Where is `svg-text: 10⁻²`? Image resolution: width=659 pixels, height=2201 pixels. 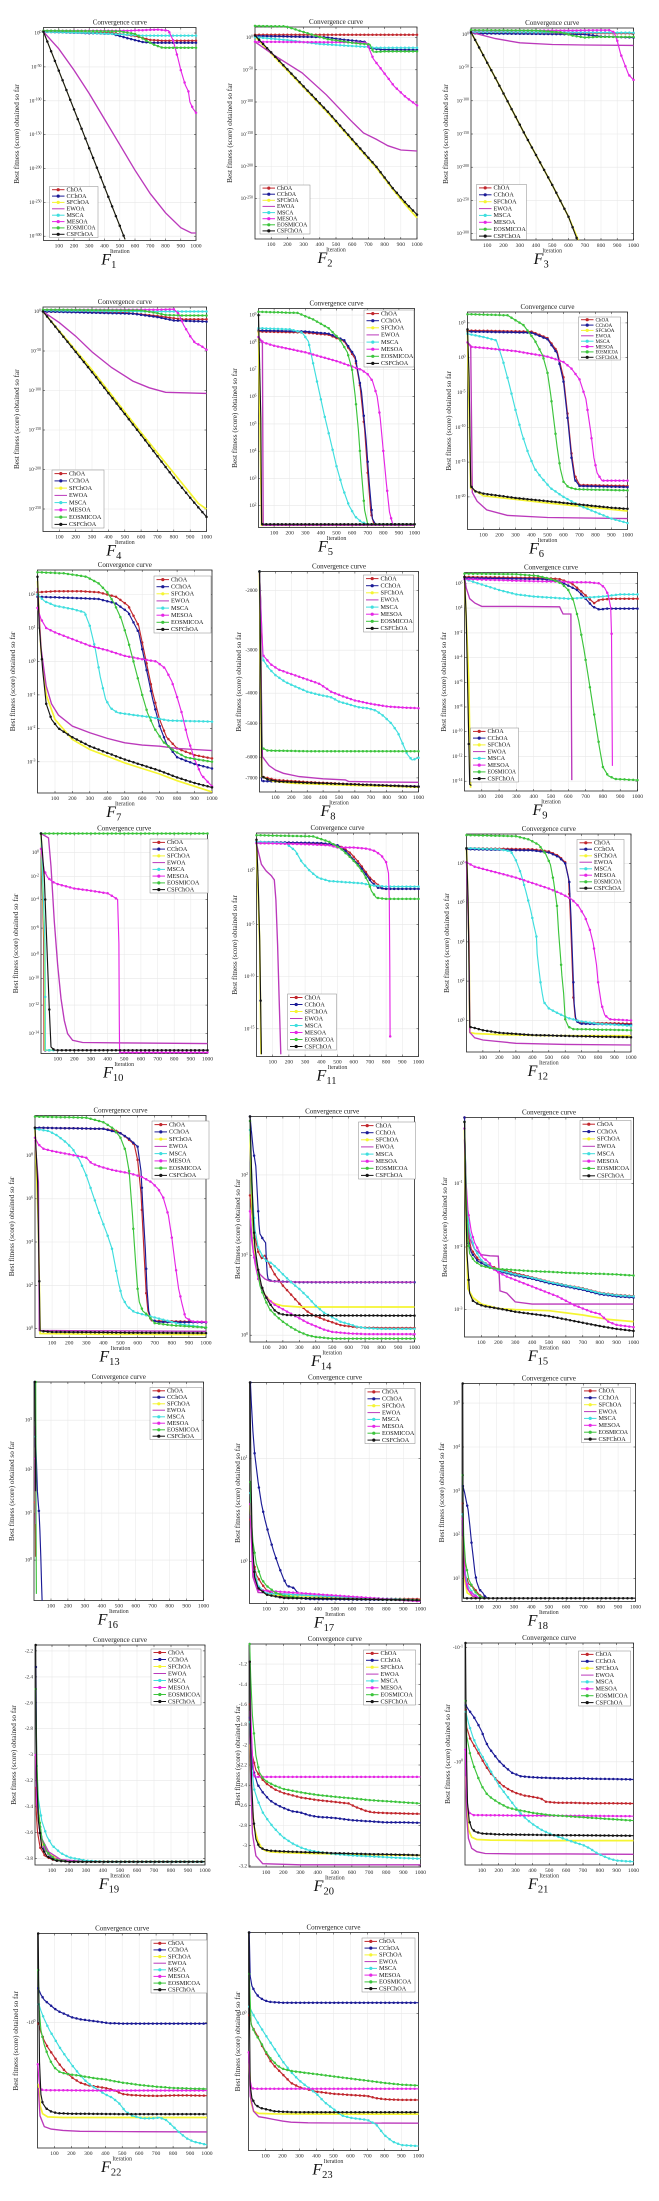
svg-text: 10⁻² is located at coordinates (458, 633).